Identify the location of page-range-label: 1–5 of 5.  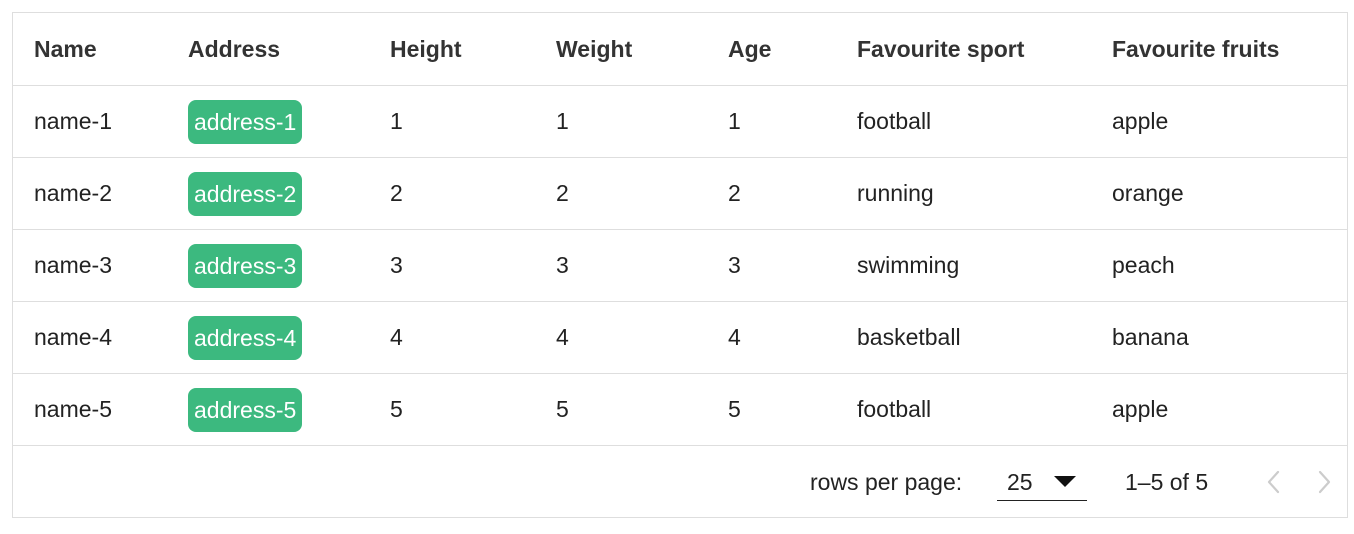
(1167, 482).